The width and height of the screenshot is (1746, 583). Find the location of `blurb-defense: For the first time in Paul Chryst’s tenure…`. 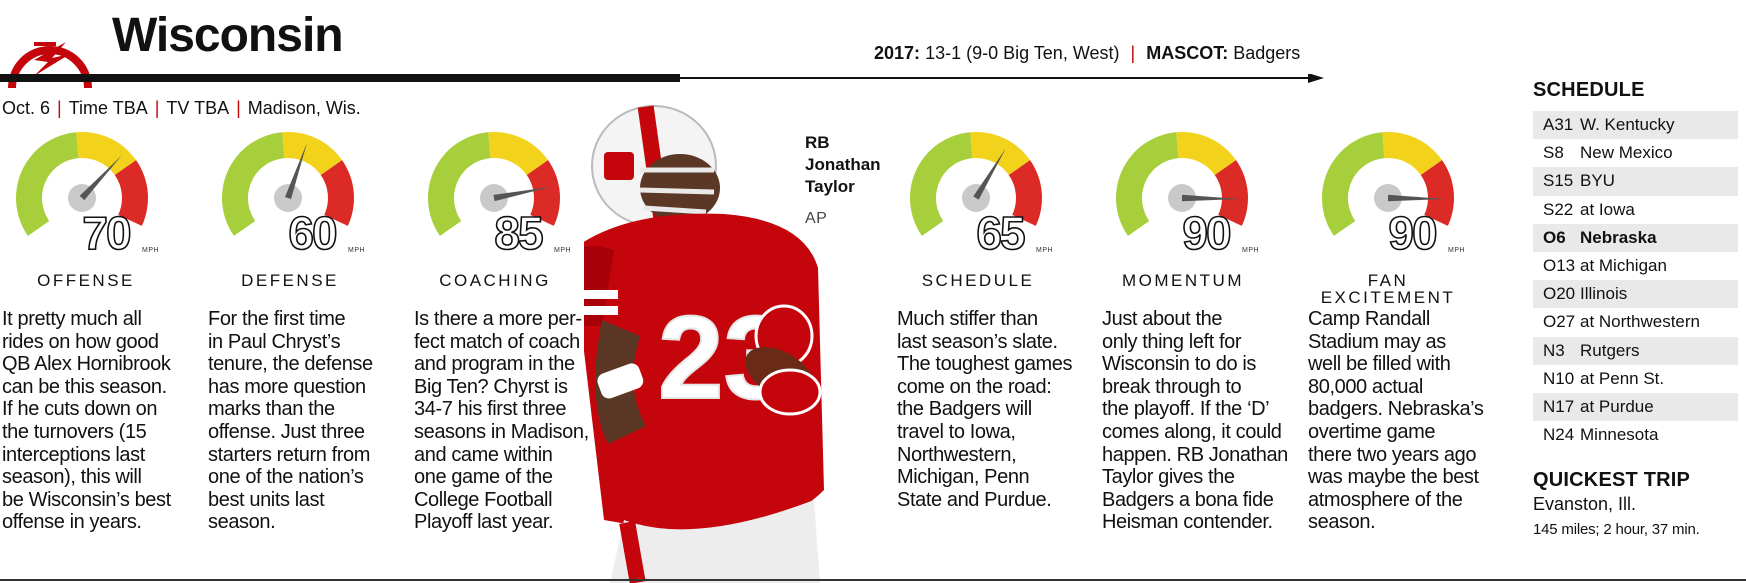

blurb-defense: For the first time in Paul Chryst’s tenure… is located at coordinates (290, 421).